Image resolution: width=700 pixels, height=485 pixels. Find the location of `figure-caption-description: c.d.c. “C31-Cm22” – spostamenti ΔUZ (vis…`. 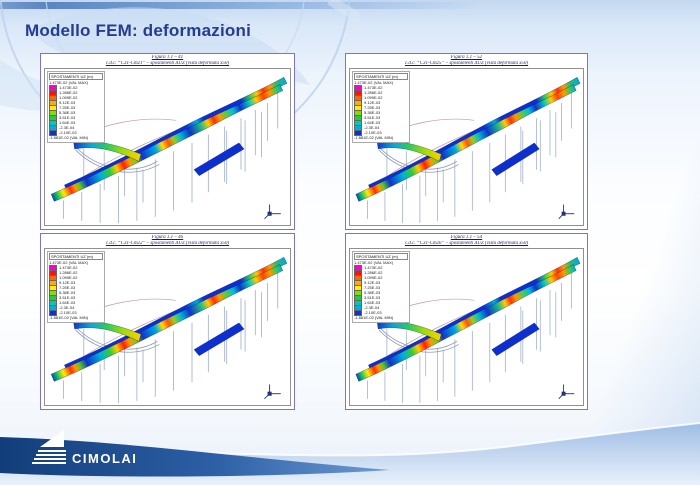

figure-caption-description: c.d.c. “C31-Cm22” – spostamenti ΔUZ (vis… is located at coordinates (167, 243).